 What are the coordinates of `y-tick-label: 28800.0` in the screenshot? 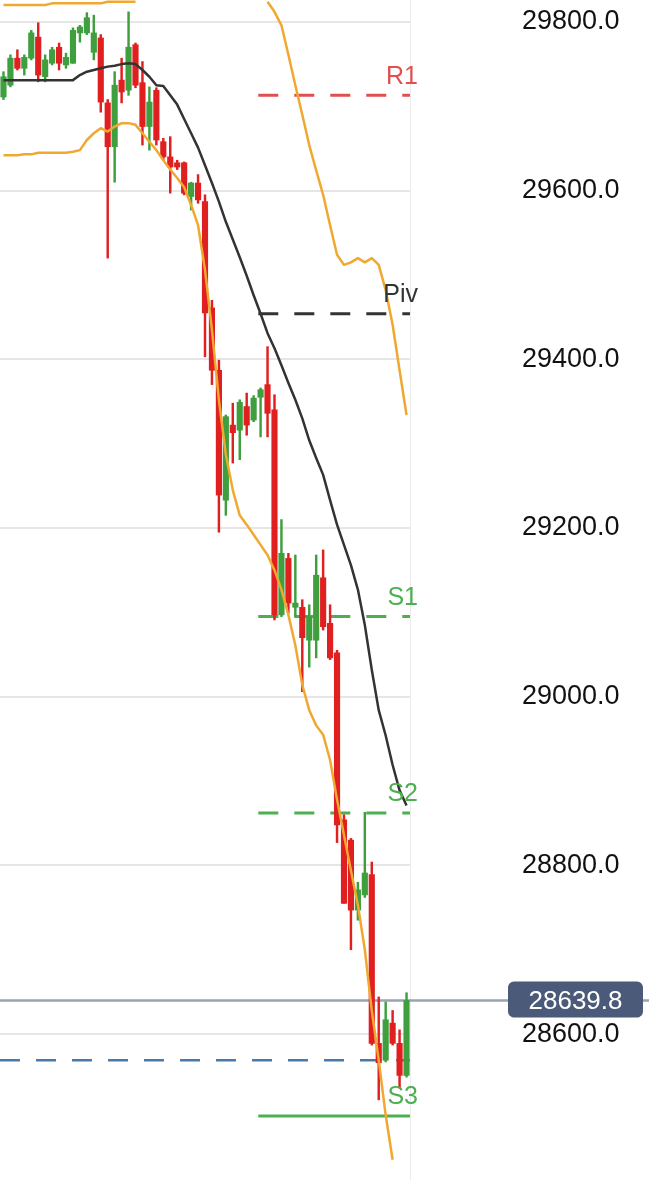 It's located at (571, 863).